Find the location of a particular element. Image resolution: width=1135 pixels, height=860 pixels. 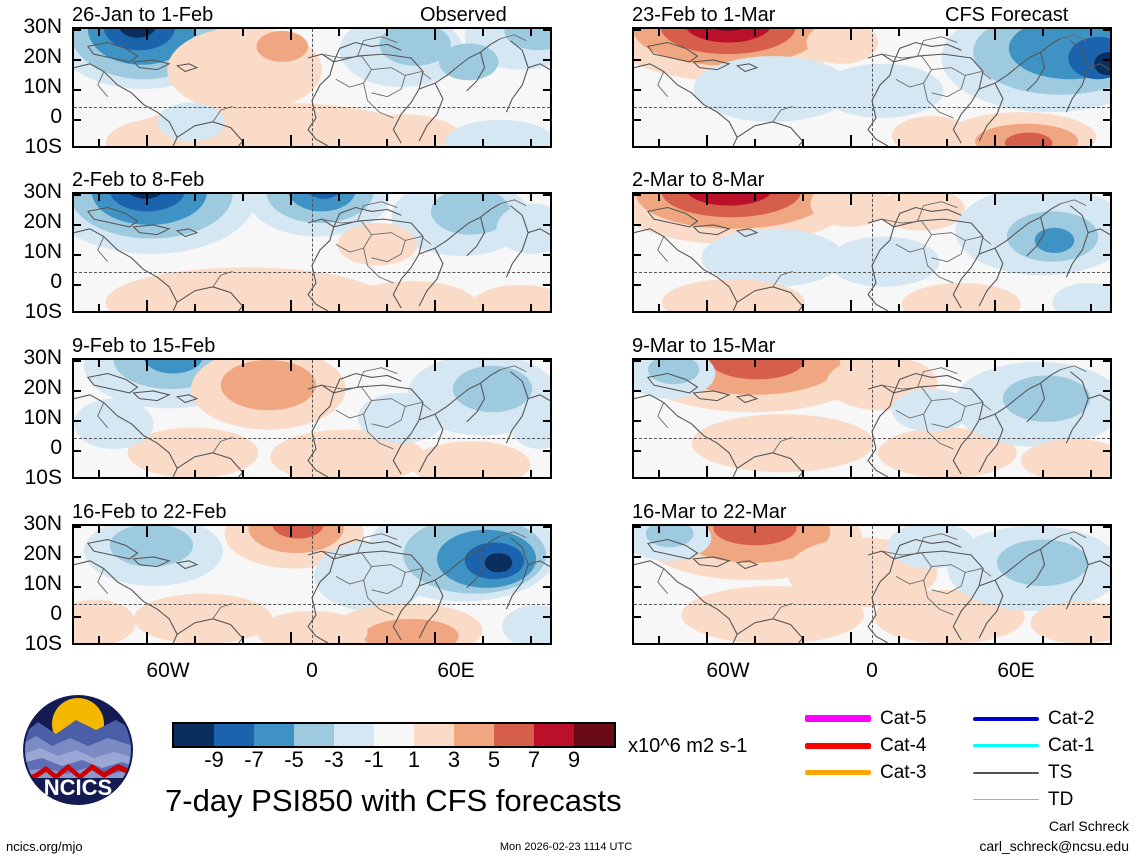

ncics-logo: NCICS is located at coordinates (78, 750).